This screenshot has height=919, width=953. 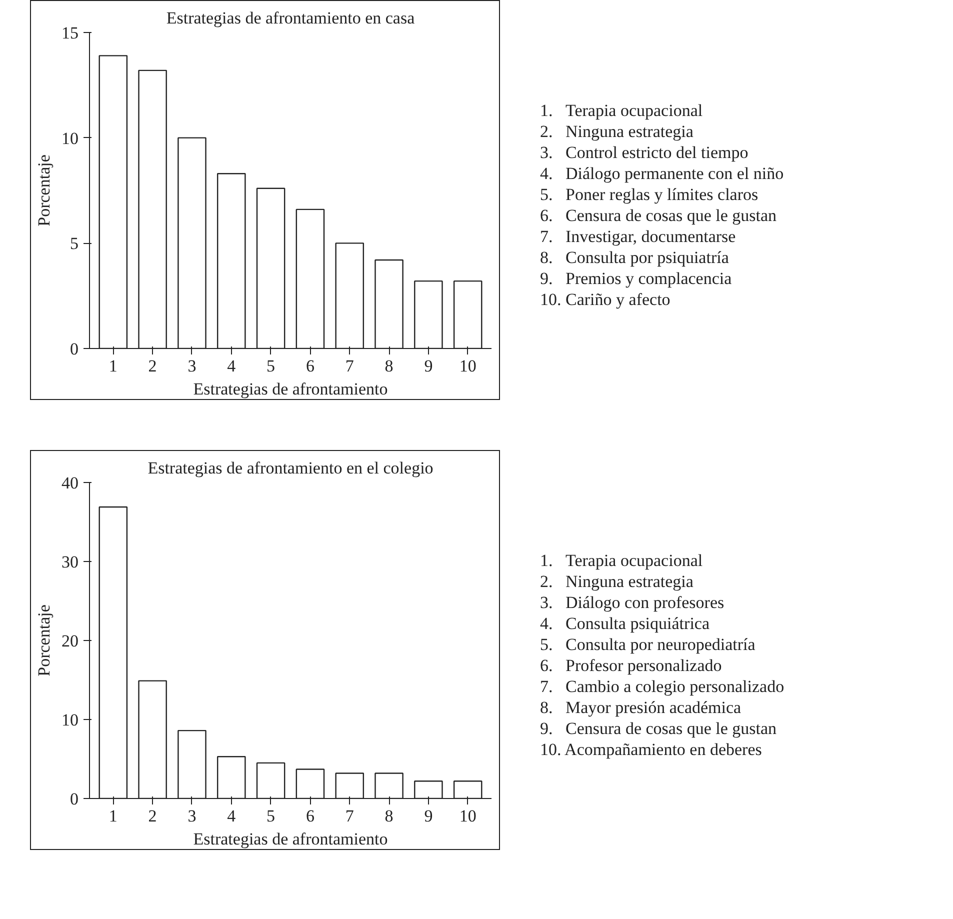 What do you see at coordinates (631, 665) in the screenshot?
I see `text: 6. Profesor personalizado` at bounding box center [631, 665].